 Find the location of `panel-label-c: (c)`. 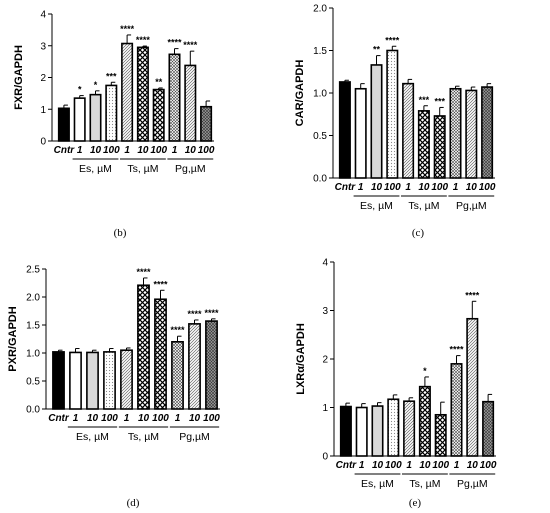

panel-label-c: (c) is located at coordinates (418, 233).